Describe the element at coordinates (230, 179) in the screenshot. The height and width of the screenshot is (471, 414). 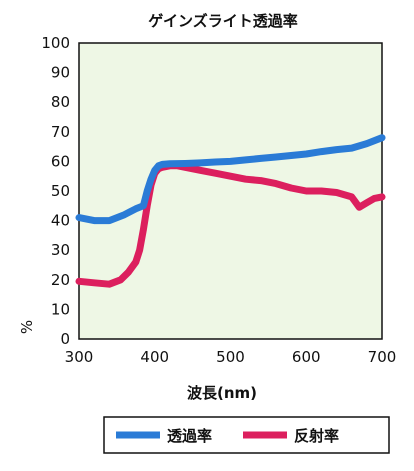
I see `series-line` at that location.